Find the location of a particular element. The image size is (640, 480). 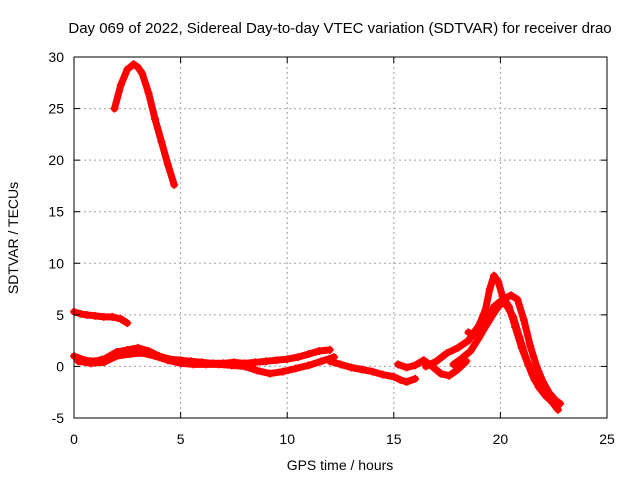

x-tick-label: 0 is located at coordinates (74, 439).